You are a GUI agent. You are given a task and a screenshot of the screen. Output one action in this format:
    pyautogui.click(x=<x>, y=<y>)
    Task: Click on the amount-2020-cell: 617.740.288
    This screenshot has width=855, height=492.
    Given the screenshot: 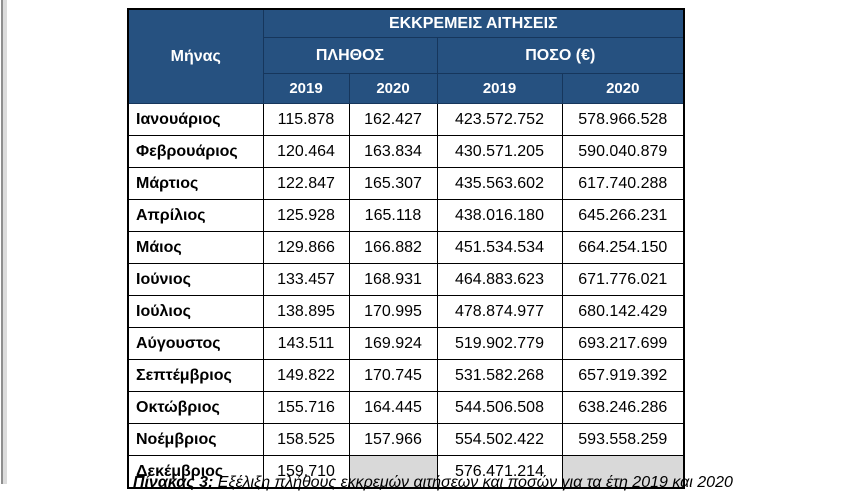 What is the action you would take?
    pyautogui.click(x=623, y=183)
    